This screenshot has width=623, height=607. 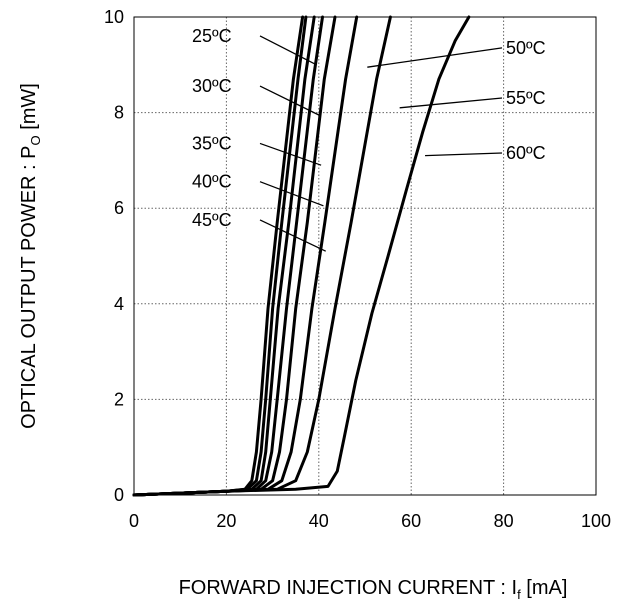 What do you see at coordinates (119, 495) in the screenshot?
I see `y-tick-label: 0` at bounding box center [119, 495].